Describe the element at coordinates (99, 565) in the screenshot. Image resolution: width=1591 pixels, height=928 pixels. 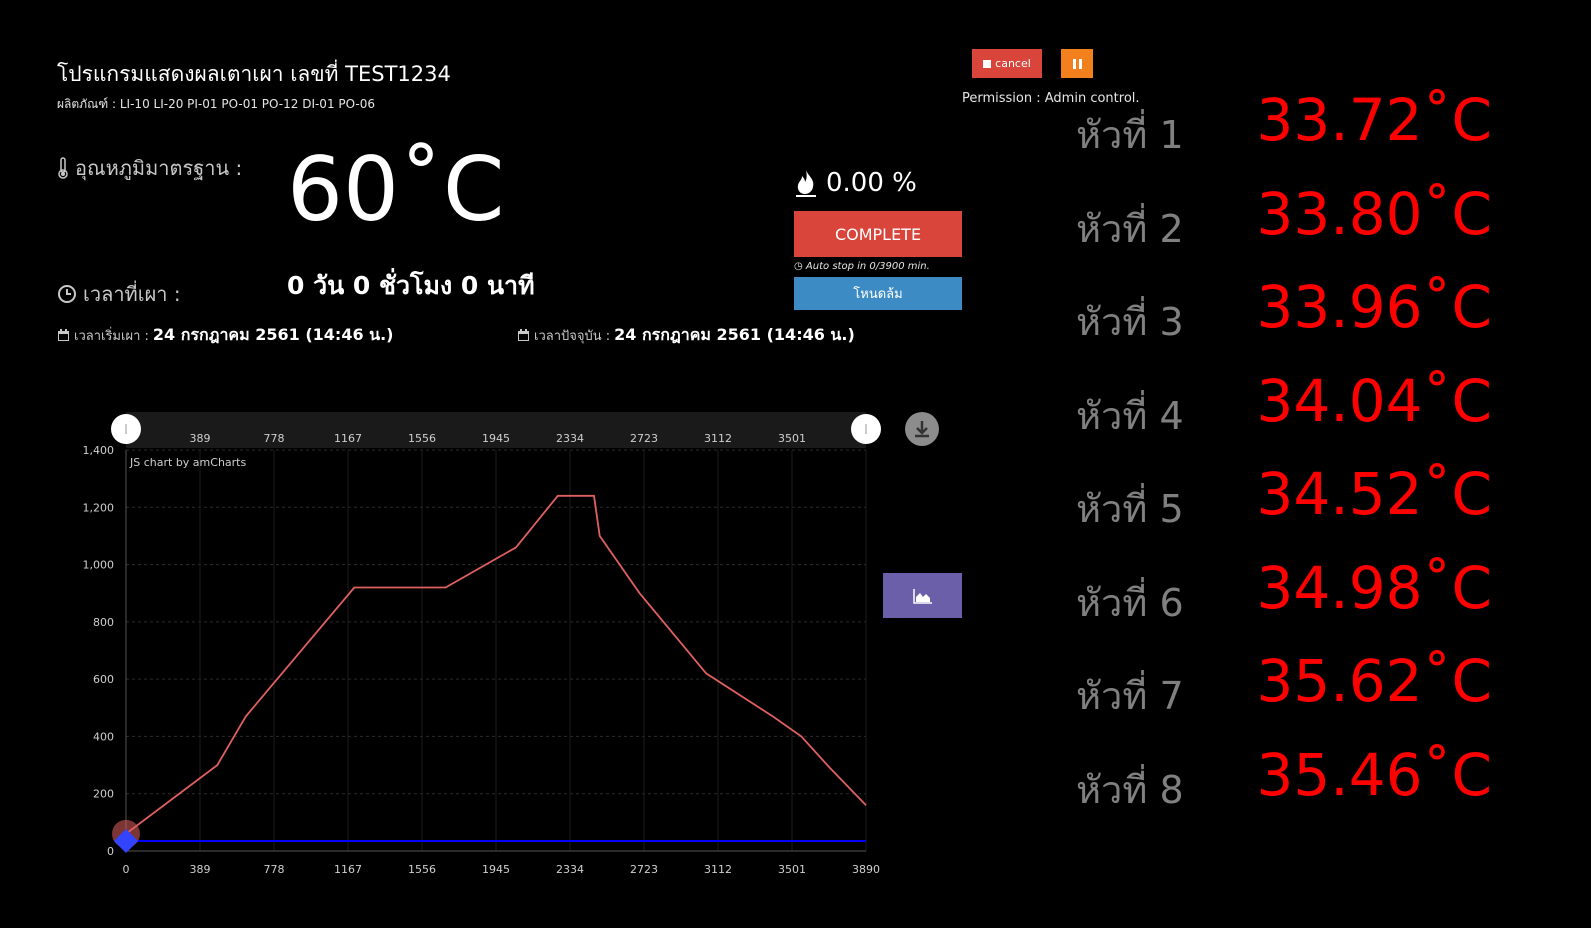
I see `y-tick-label: 1,000` at that location.